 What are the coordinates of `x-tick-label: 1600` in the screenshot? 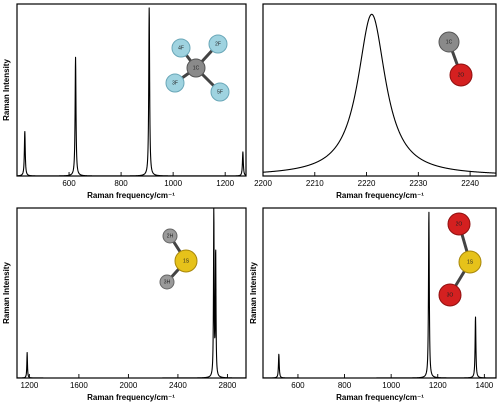 It's located at (79, 385).